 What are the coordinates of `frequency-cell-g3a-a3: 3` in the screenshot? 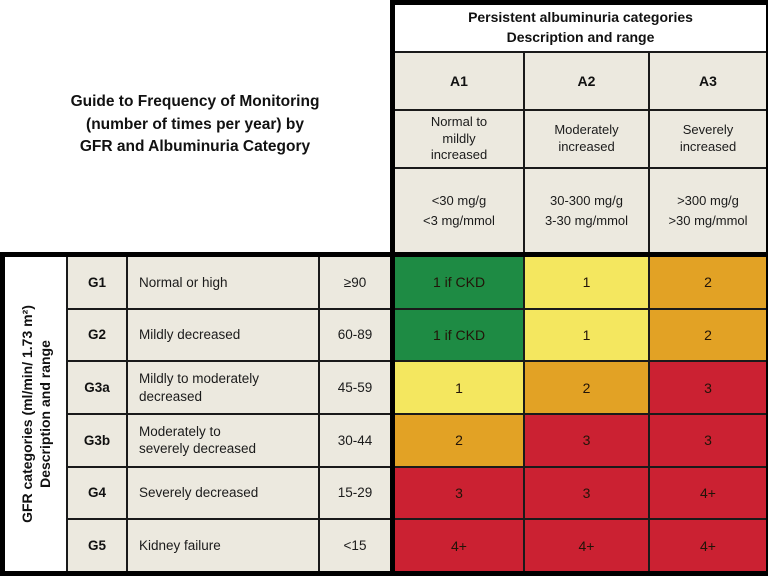 It's located at (708, 387).